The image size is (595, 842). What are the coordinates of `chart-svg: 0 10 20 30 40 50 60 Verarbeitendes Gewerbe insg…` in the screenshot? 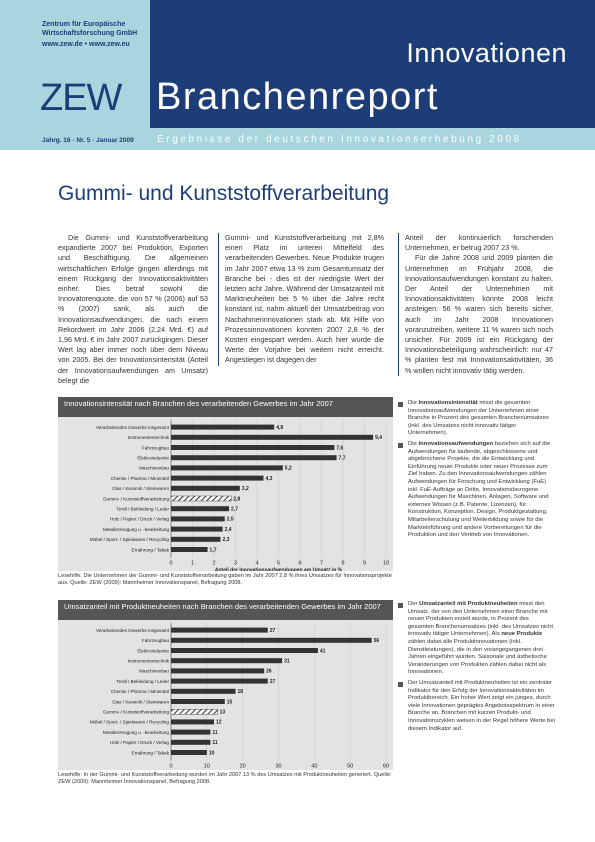 It's located at (239, 696).